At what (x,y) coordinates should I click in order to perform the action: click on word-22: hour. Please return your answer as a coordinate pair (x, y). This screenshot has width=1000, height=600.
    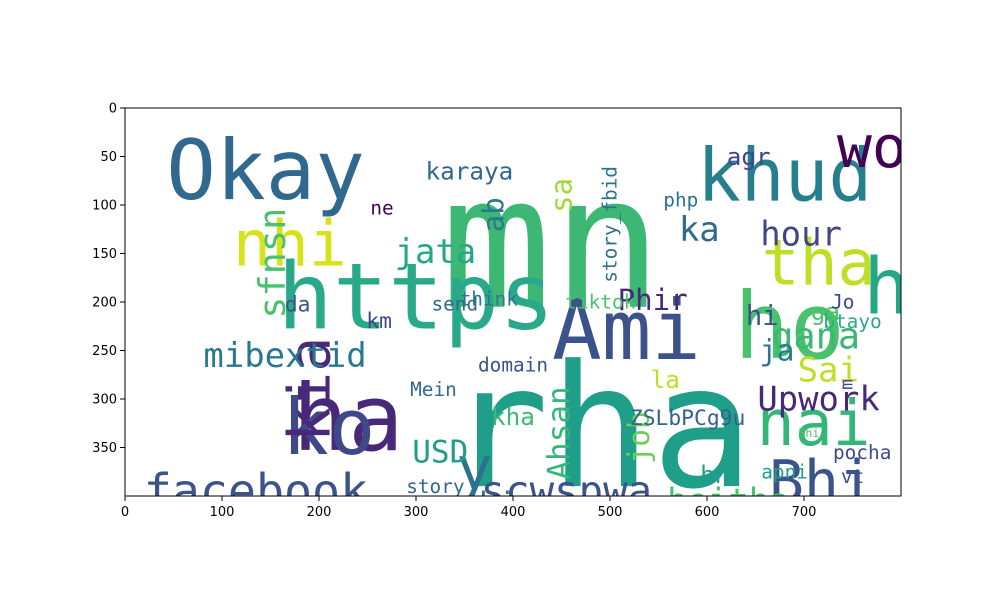
    Looking at the image, I should click on (801, 234).